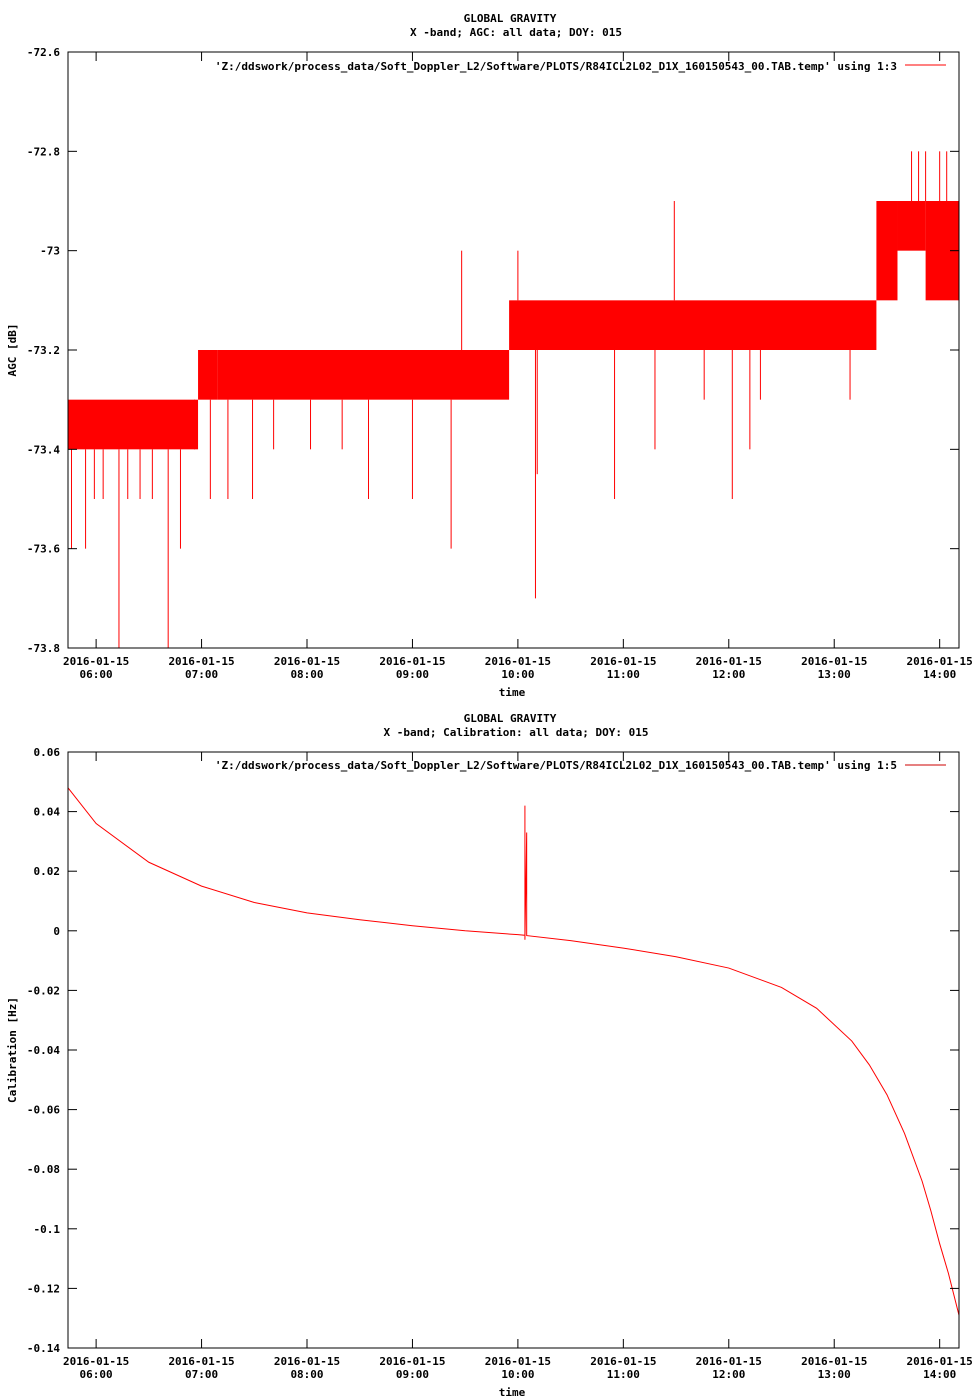 This screenshot has height=1400, width=980. I want to click on y-tick-label: 0.06, so click(47, 752).